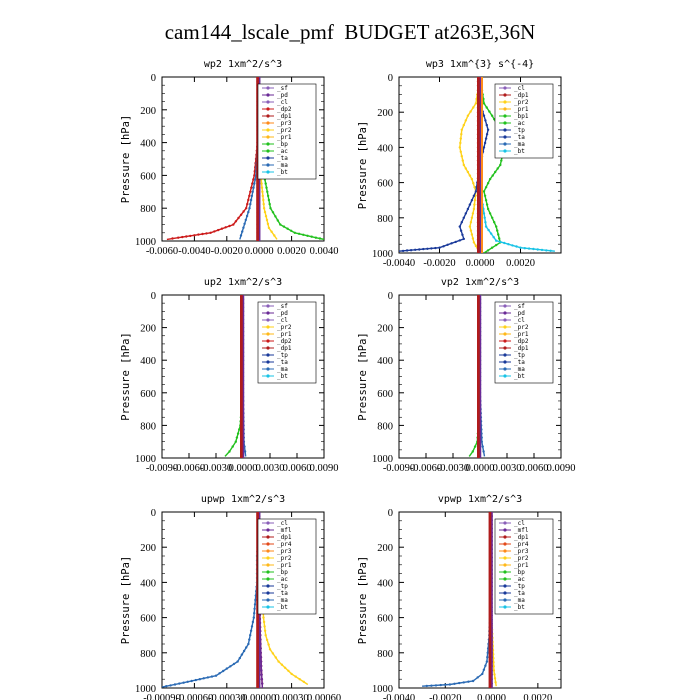 The height and width of the screenshot is (700, 700). I want to click on legend-label: _tp, so click(519, 586).